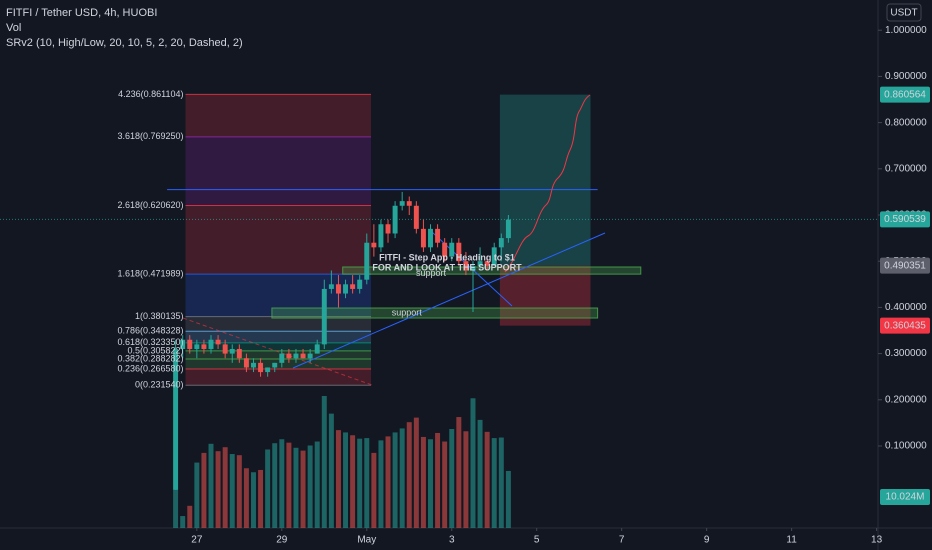  I want to click on support-label: support, so click(407, 312).